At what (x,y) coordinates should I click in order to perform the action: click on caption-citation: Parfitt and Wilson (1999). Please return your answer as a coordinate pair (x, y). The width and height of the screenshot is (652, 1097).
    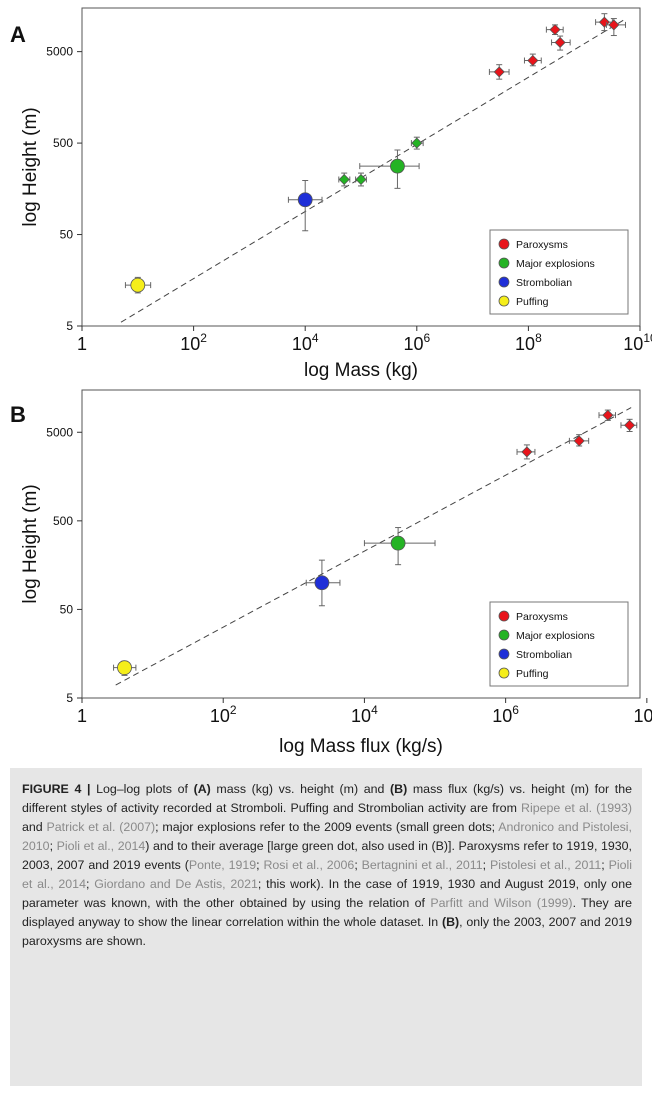
    Looking at the image, I should click on (501, 903).